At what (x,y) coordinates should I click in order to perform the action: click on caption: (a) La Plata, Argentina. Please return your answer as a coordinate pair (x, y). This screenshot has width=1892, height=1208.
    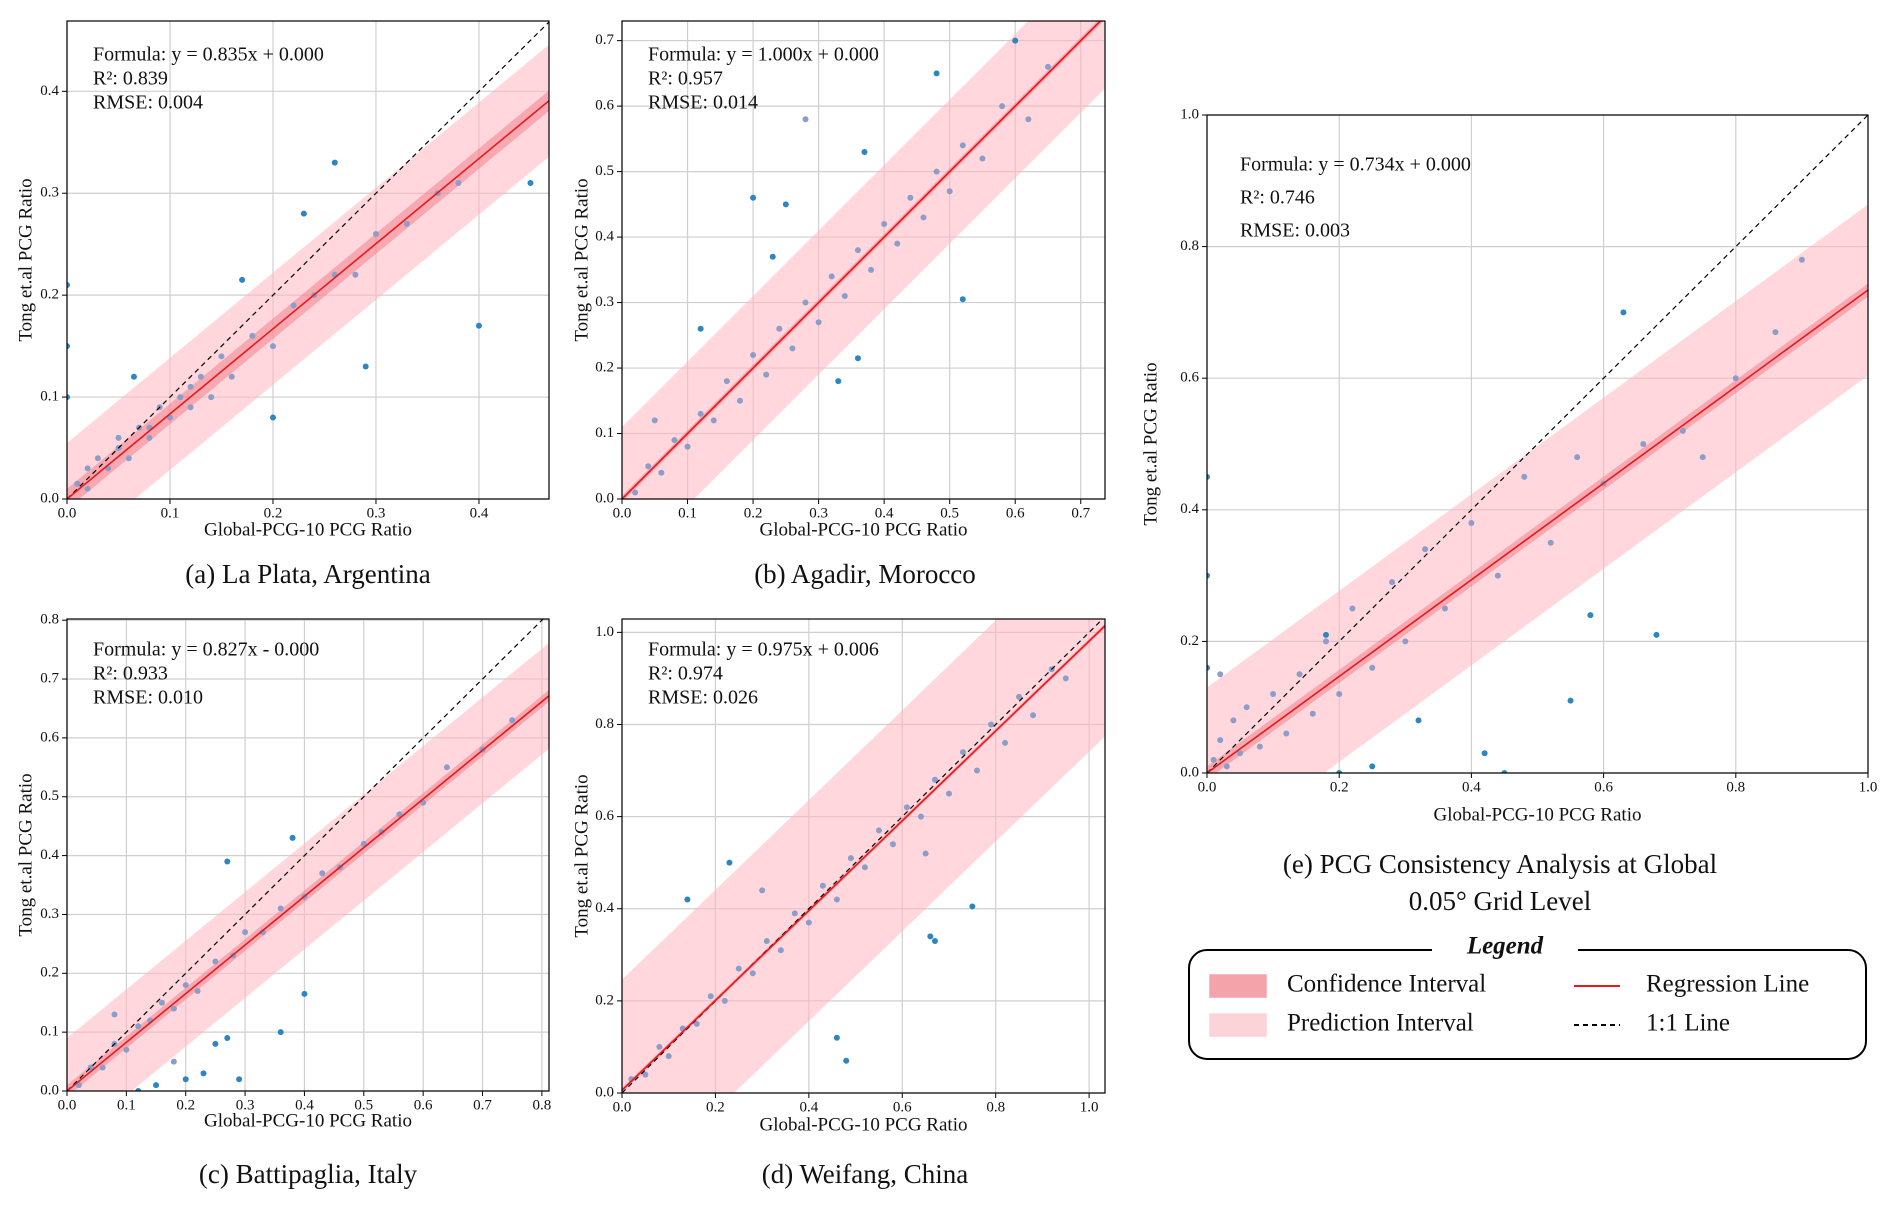
    Looking at the image, I should click on (307, 574).